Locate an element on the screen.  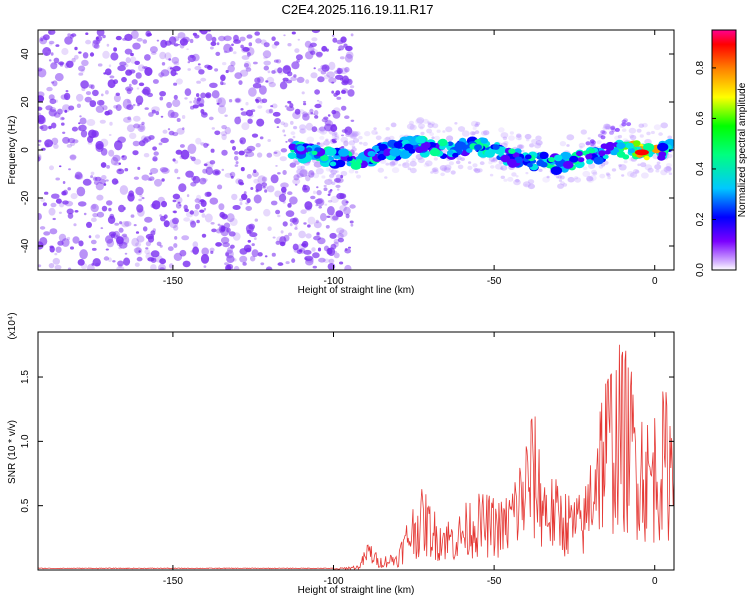
snr-xtick-label: 0 is located at coordinates (655, 581).